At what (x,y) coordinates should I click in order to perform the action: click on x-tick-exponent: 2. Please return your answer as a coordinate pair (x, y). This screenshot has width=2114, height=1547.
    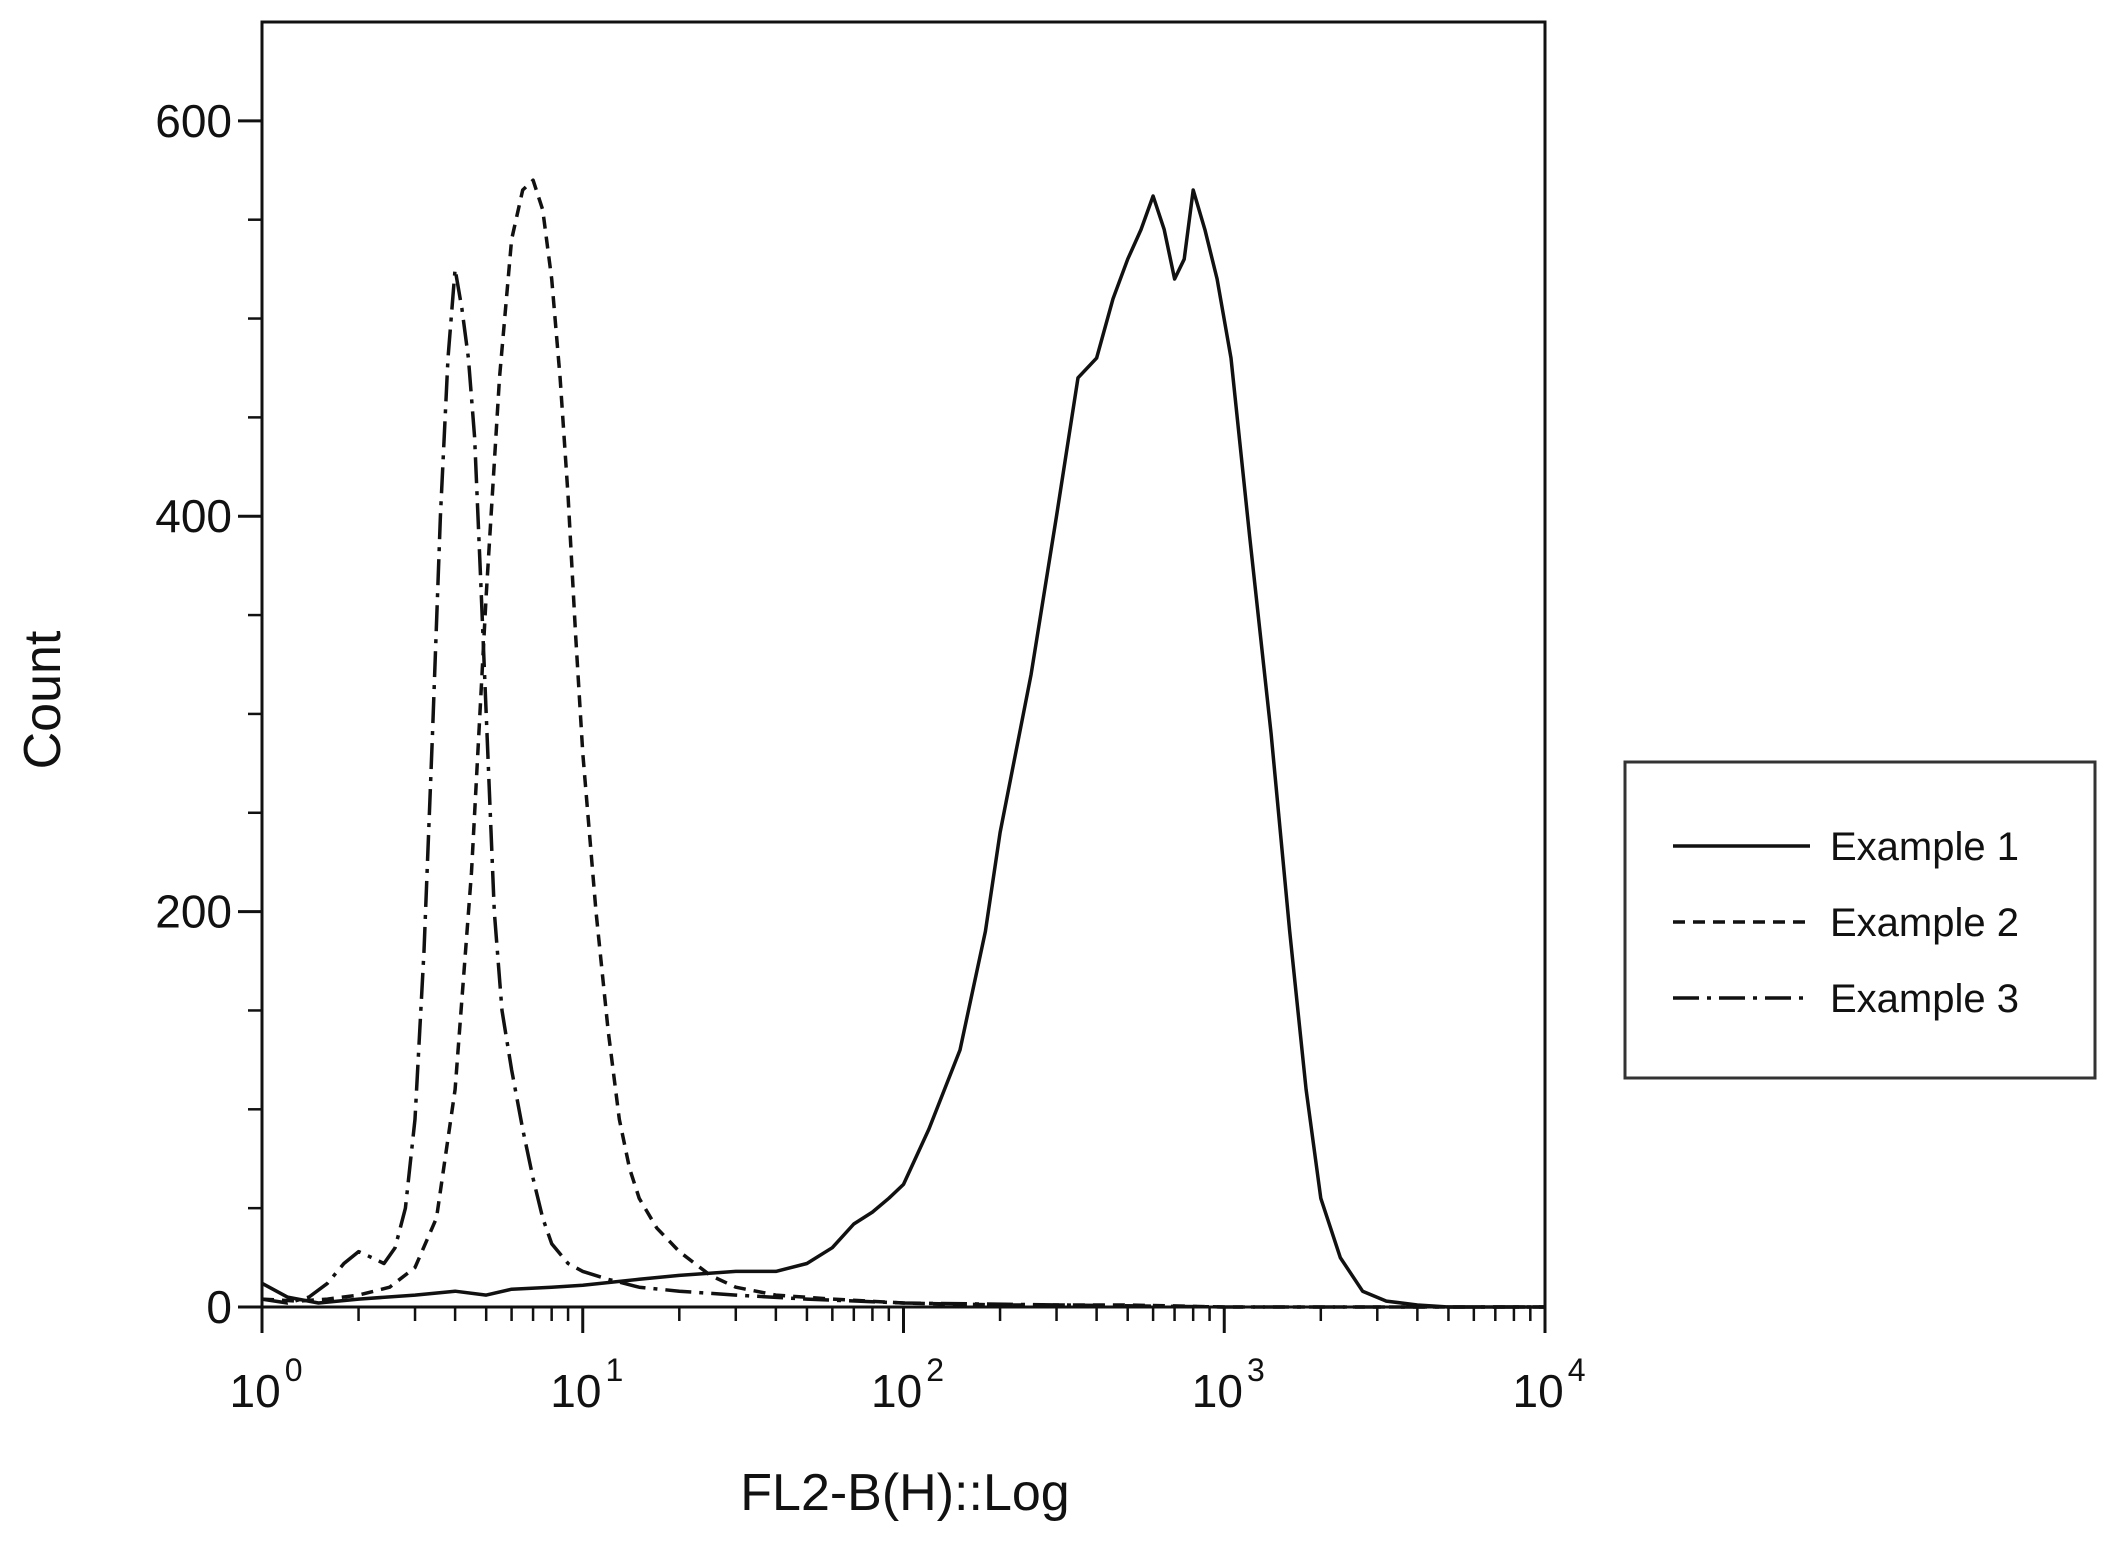
    Looking at the image, I should click on (935, 1370).